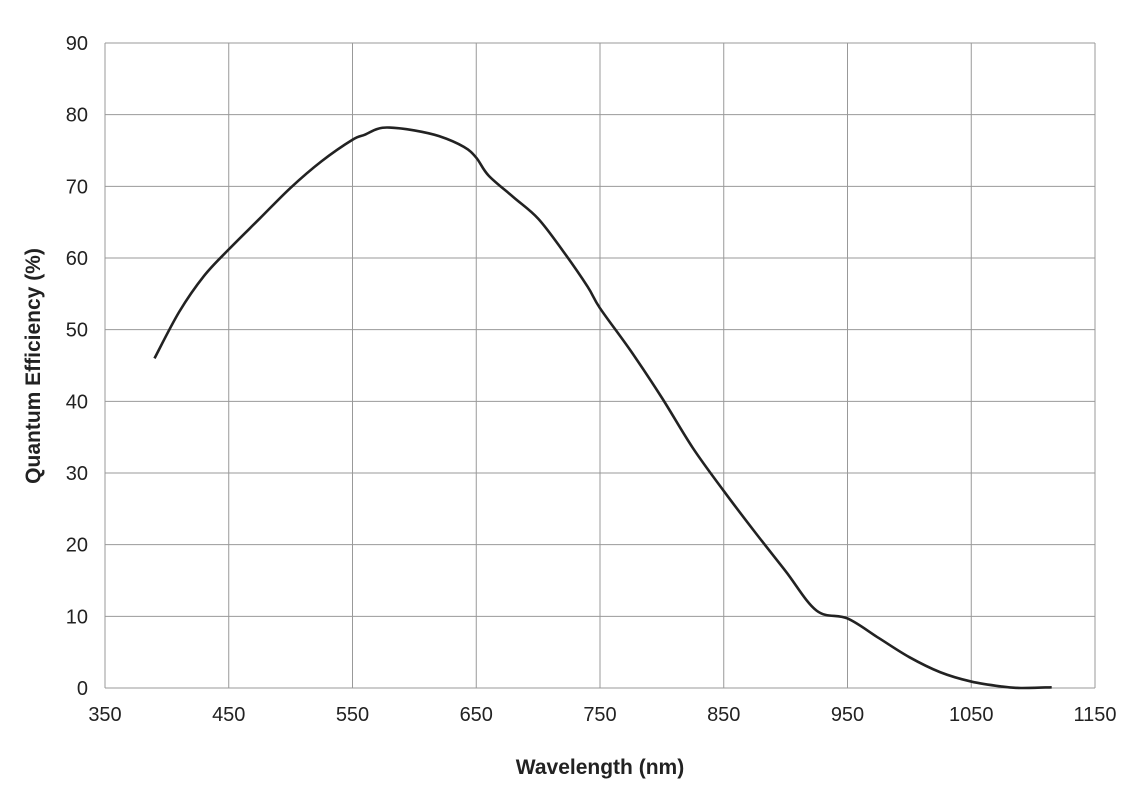 The height and width of the screenshot is (811, 1124). What do you see at coordinates (228, 715) in the screenshot?
I see `x-tick-label: 450` at bounding box center [228, 715].